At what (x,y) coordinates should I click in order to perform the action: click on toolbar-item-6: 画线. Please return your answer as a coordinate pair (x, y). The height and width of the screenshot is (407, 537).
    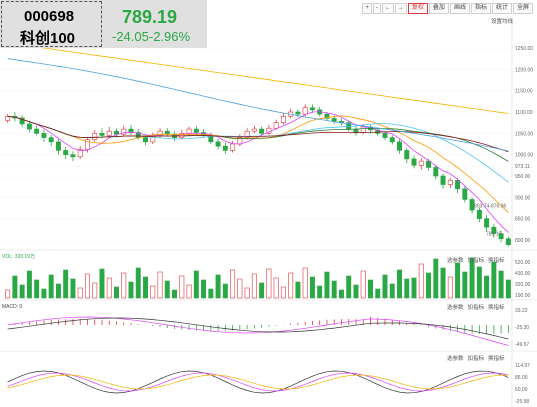
    Looking at the image, I should click on (459, 8).